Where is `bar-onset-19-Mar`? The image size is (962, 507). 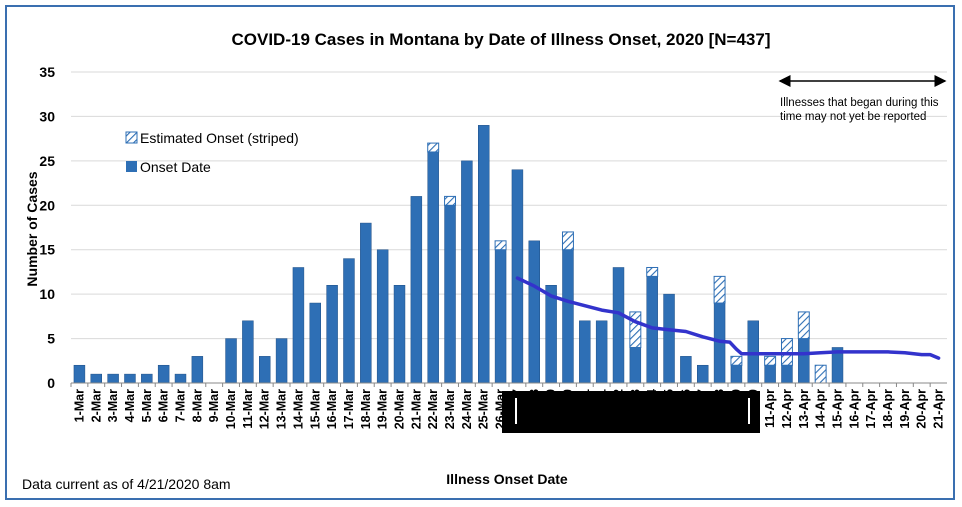
bar-onset-19-Mar is located at coordinates (382, 316).